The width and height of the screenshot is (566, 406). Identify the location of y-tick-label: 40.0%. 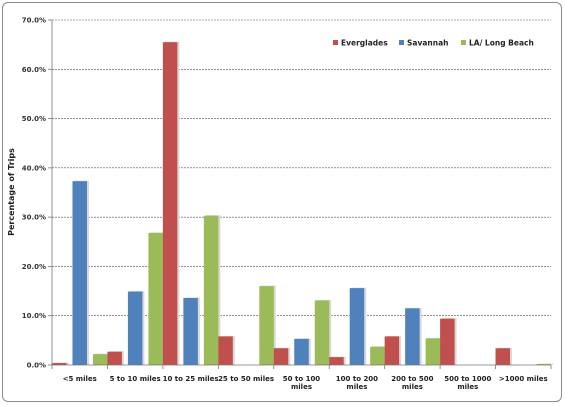
(34, 168).